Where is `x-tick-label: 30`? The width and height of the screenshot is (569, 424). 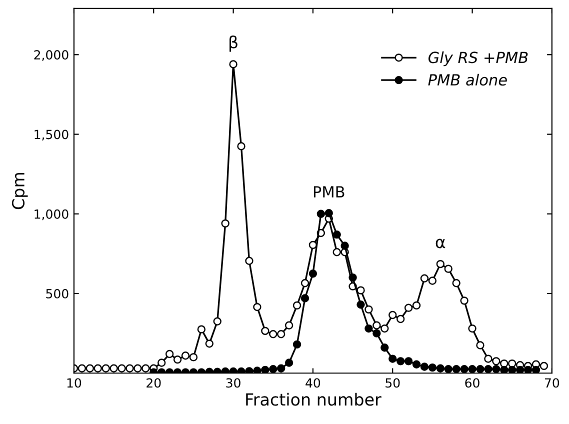 x-tick-label: 30 is located at coordinates (233, 383).